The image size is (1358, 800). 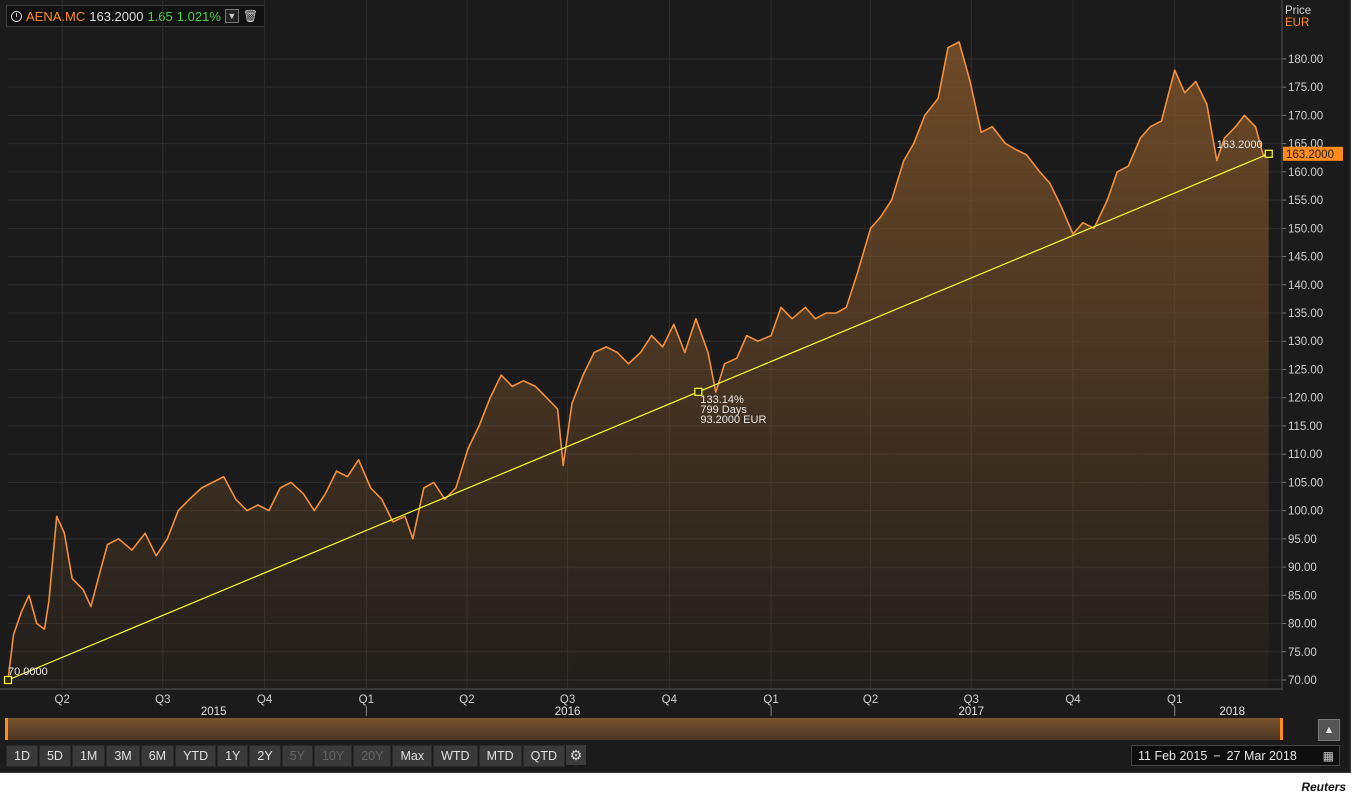 What do you see at coordinates (722, 400) in the screenshot?
I see `trend-stat-label: 133.14%` at bounding box center [722, 400].